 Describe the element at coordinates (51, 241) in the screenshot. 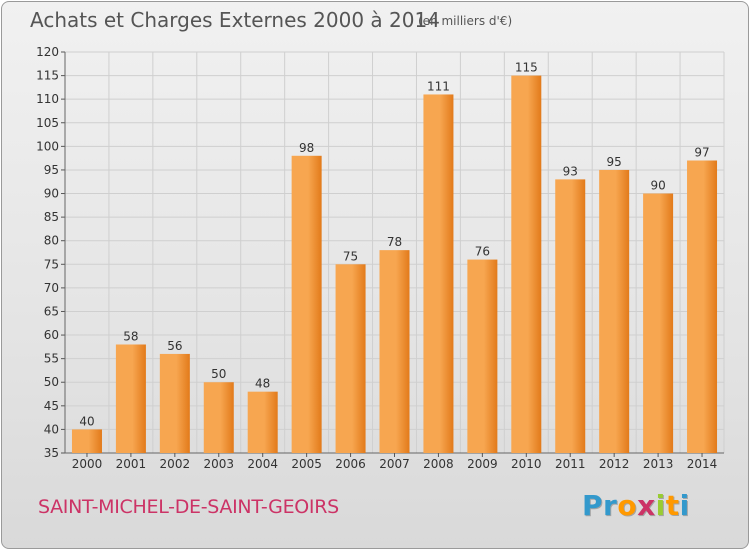

I see `y-tick-label: 80` at that location.